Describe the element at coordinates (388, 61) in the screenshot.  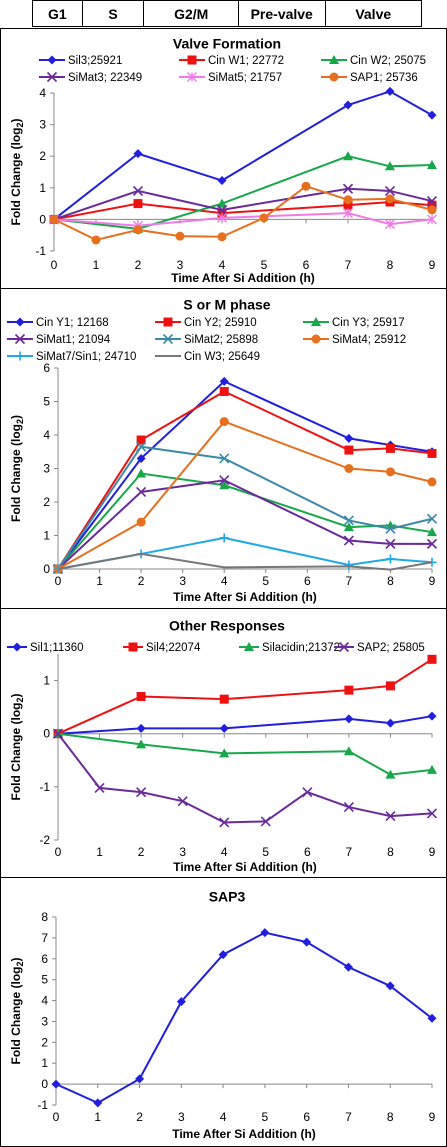
I see `legend-label: Cin W2; 25075` at that location.